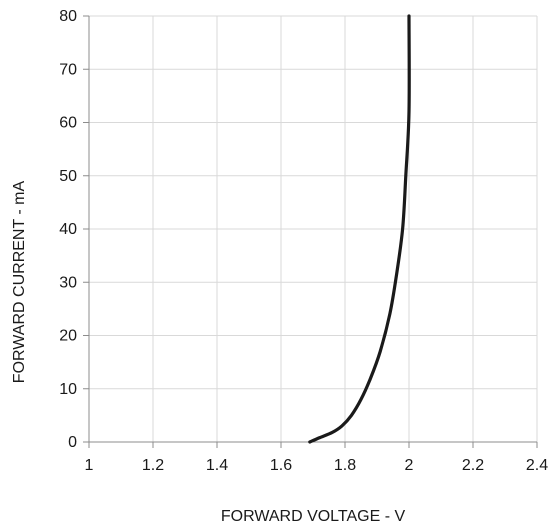 This screenshot has width=553, height=531. I want to click on y-axis-title: FORWARD CURRENT - mA, so click(19, 281).